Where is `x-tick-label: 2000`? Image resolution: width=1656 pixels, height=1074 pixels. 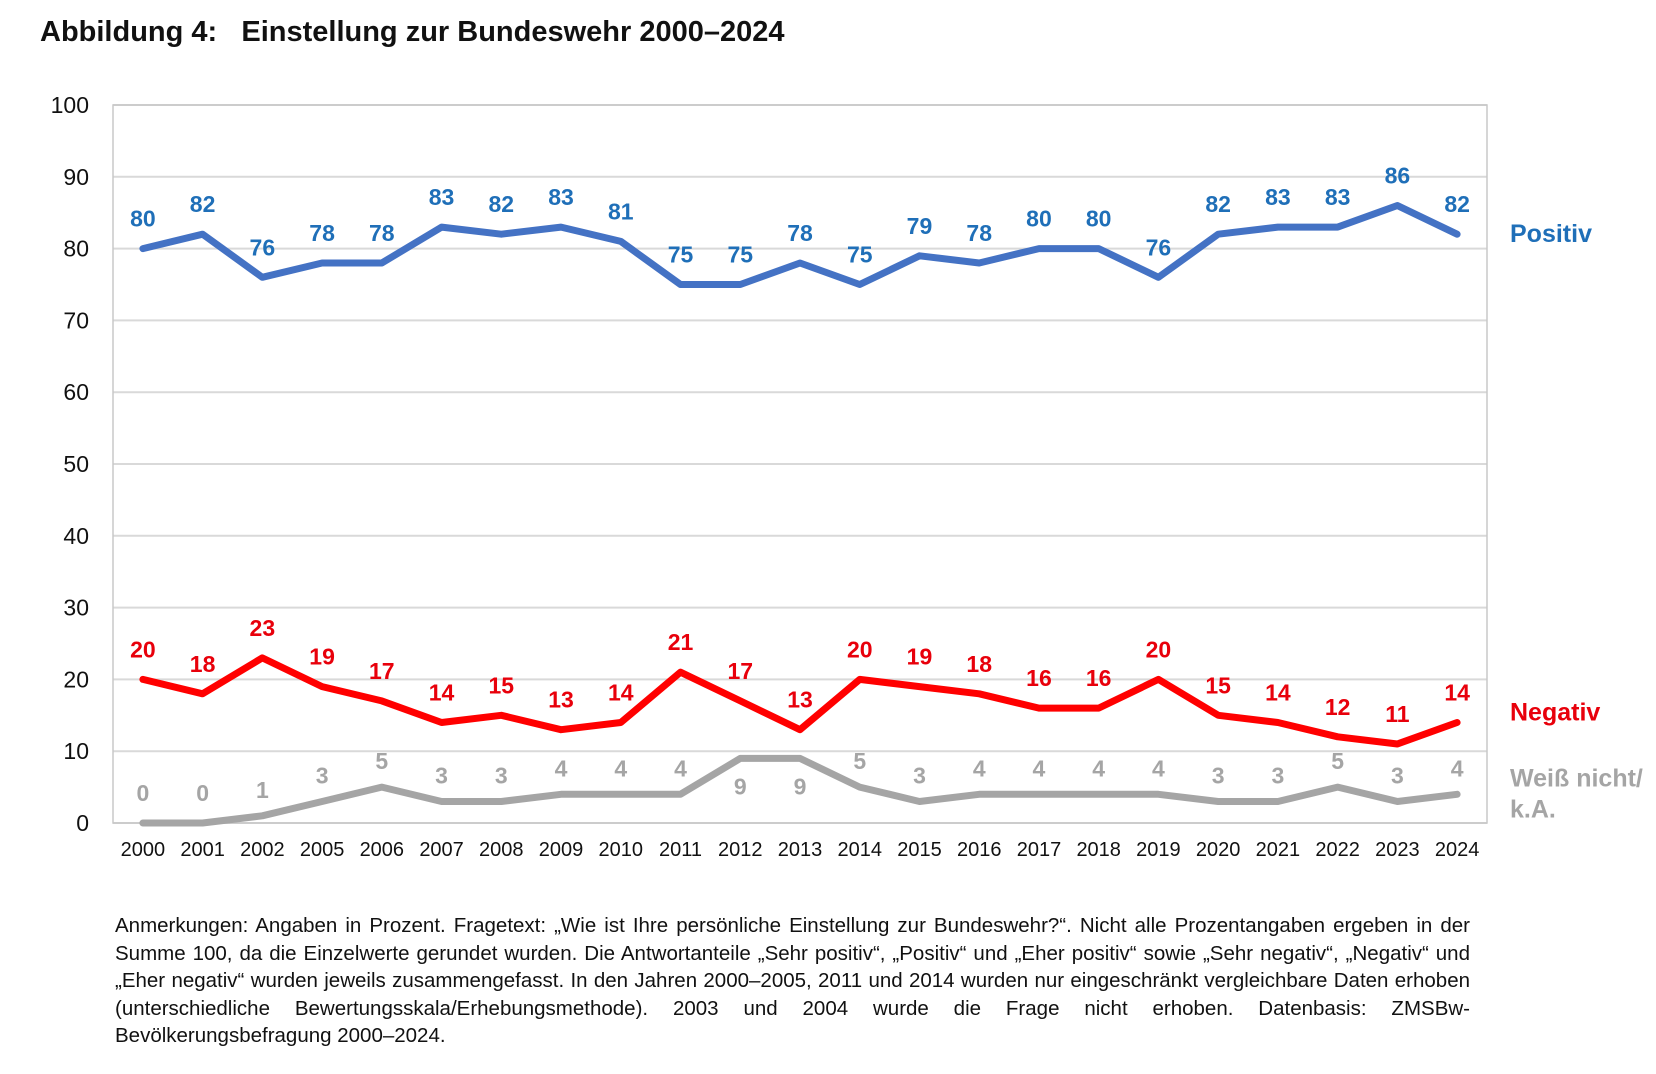
x-tick-label: 2000 is located at coordinates (143, 850).